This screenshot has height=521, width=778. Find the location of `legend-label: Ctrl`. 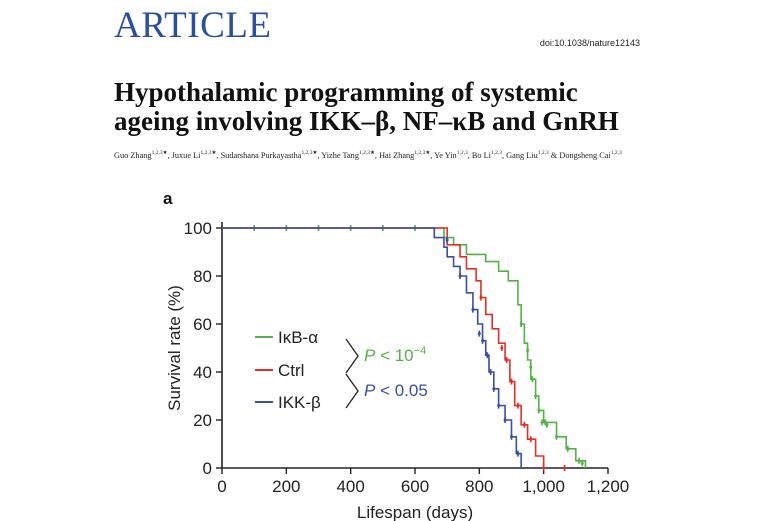

legend-label: Ctrl is located at coordinates (291, 370).